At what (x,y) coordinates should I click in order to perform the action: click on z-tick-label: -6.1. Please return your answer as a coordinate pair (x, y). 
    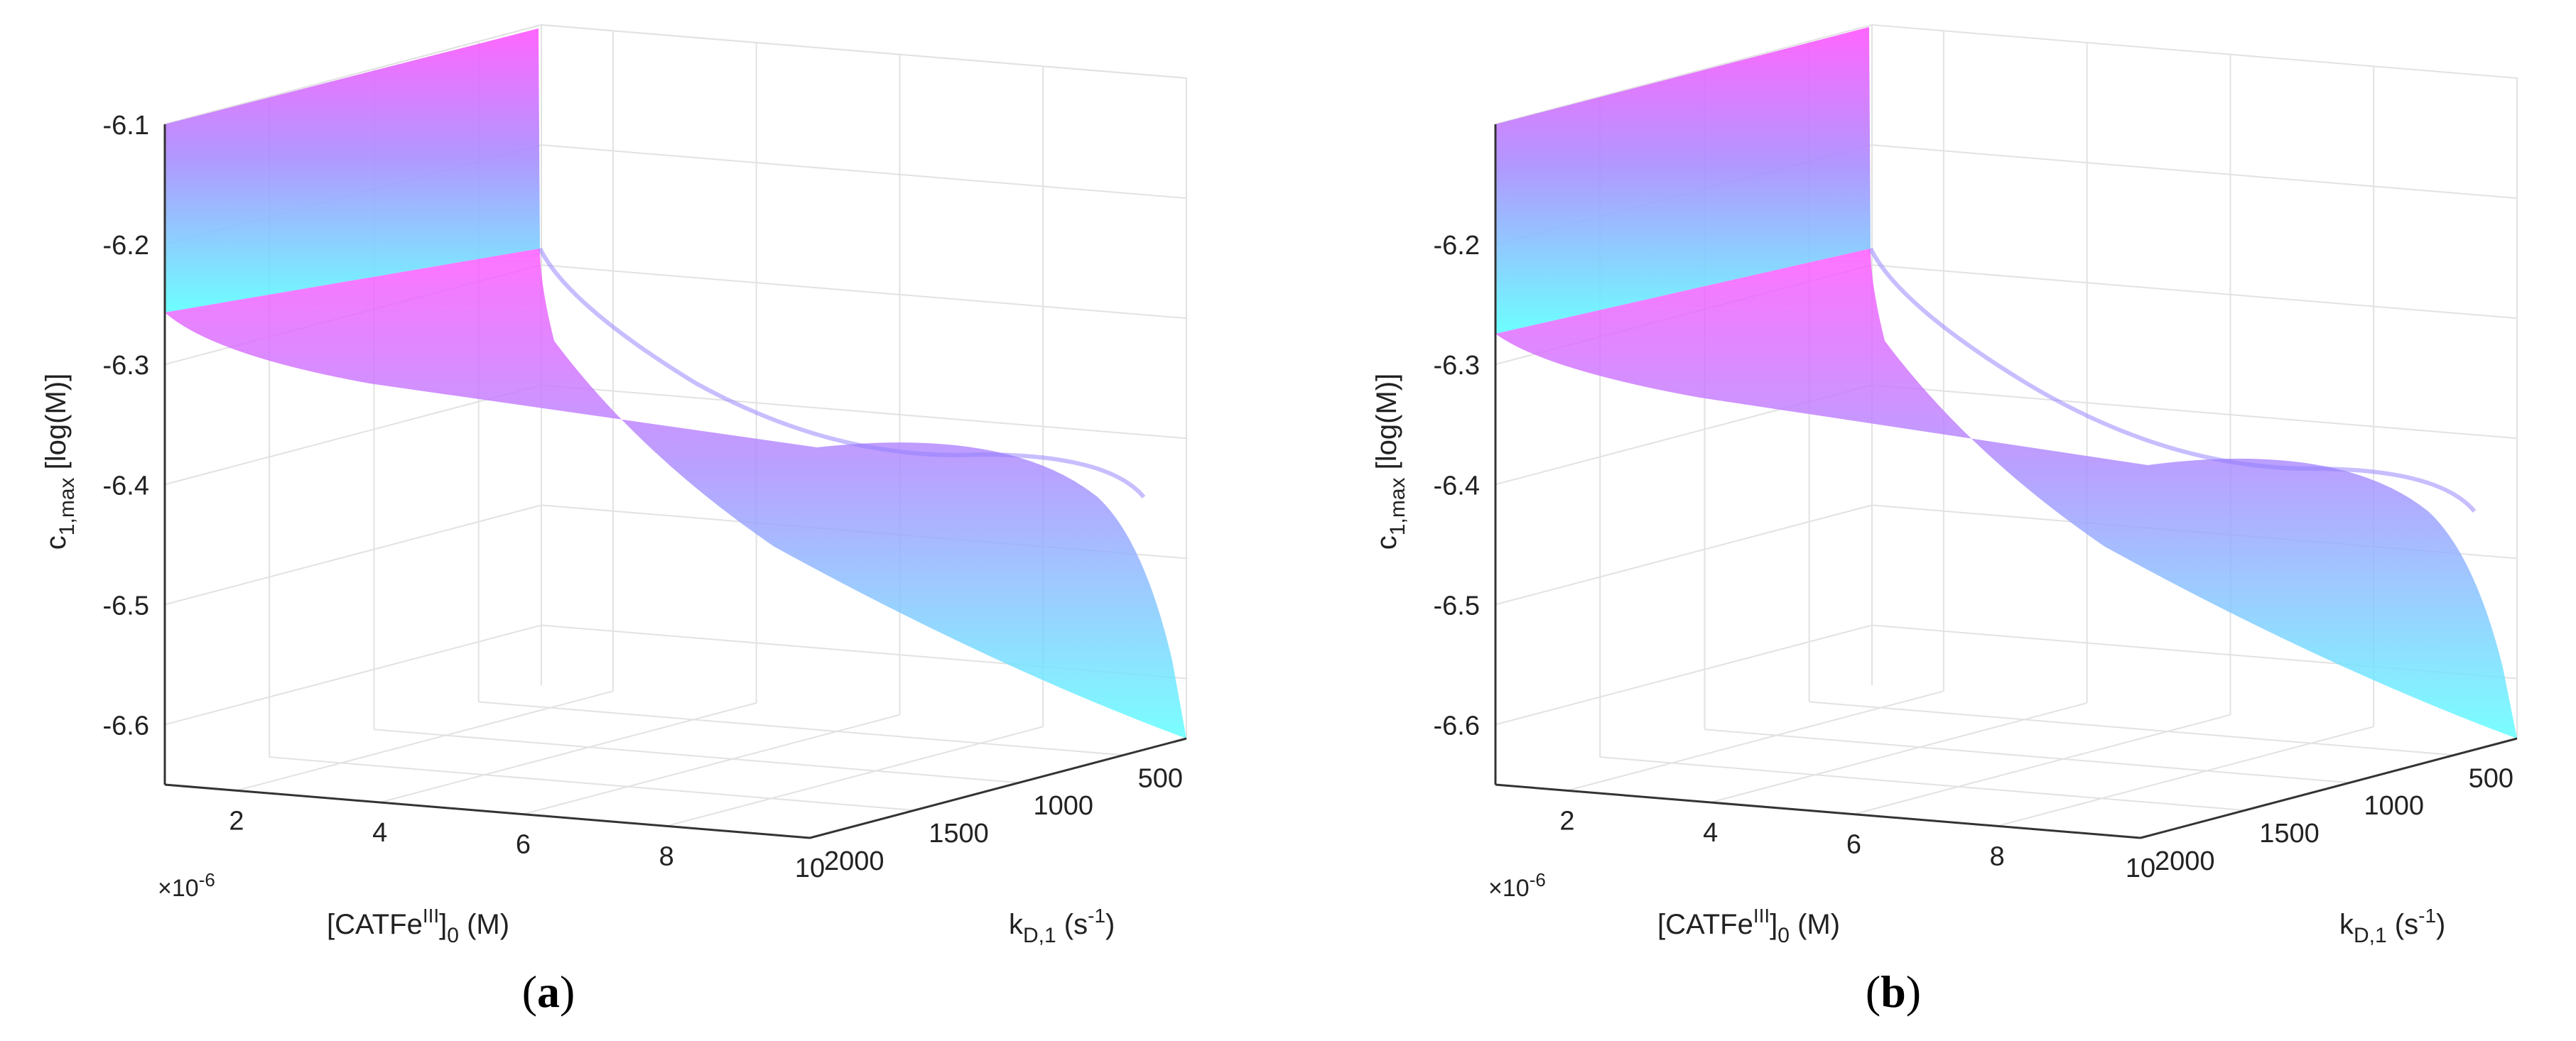
    Looking at the image, I should click on (126, 126).